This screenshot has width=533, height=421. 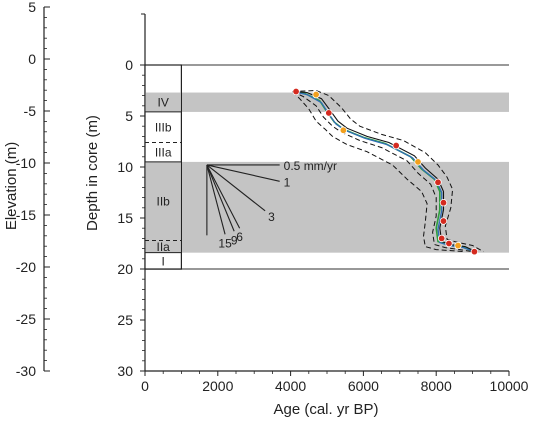 I want to click on x-tick-label: 6000, so click(x=363, y=386).